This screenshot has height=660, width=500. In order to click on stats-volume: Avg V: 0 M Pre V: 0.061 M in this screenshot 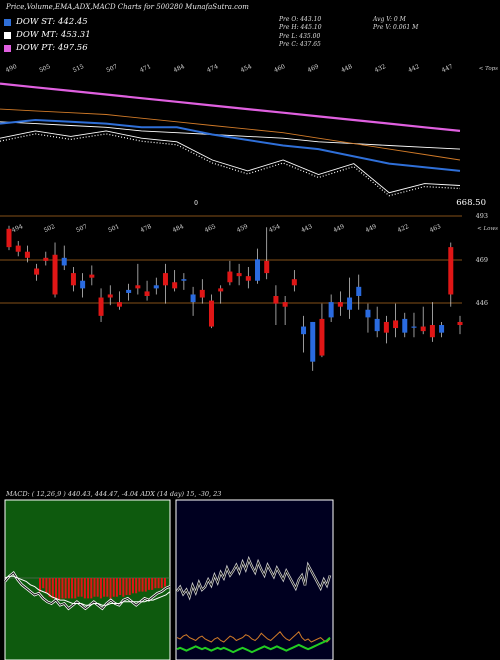, I will do `click(395, 24)`.